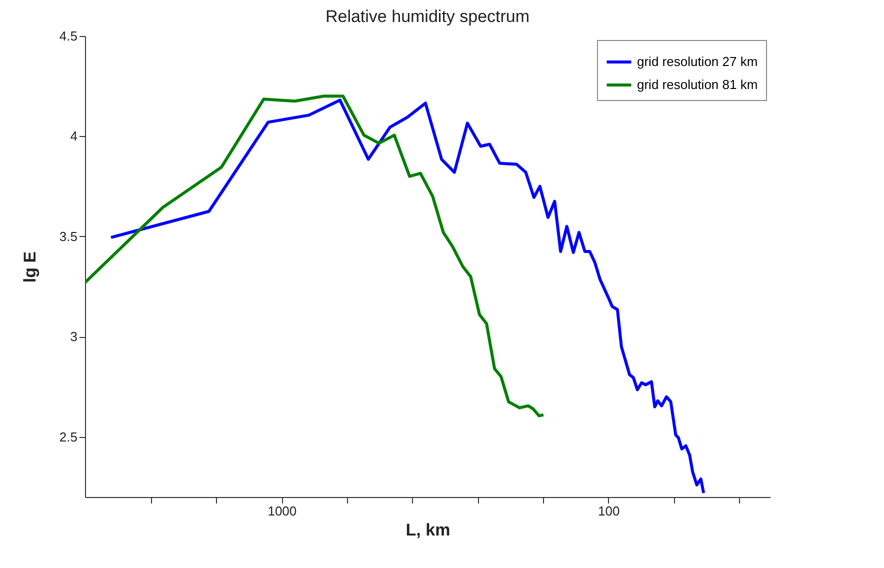 The width and height of the screenshot is (884, 568). Describe the element at coordinates (427, 16) in the screenshot. I see `chart-title: Relative humidity spectrum` at that location.